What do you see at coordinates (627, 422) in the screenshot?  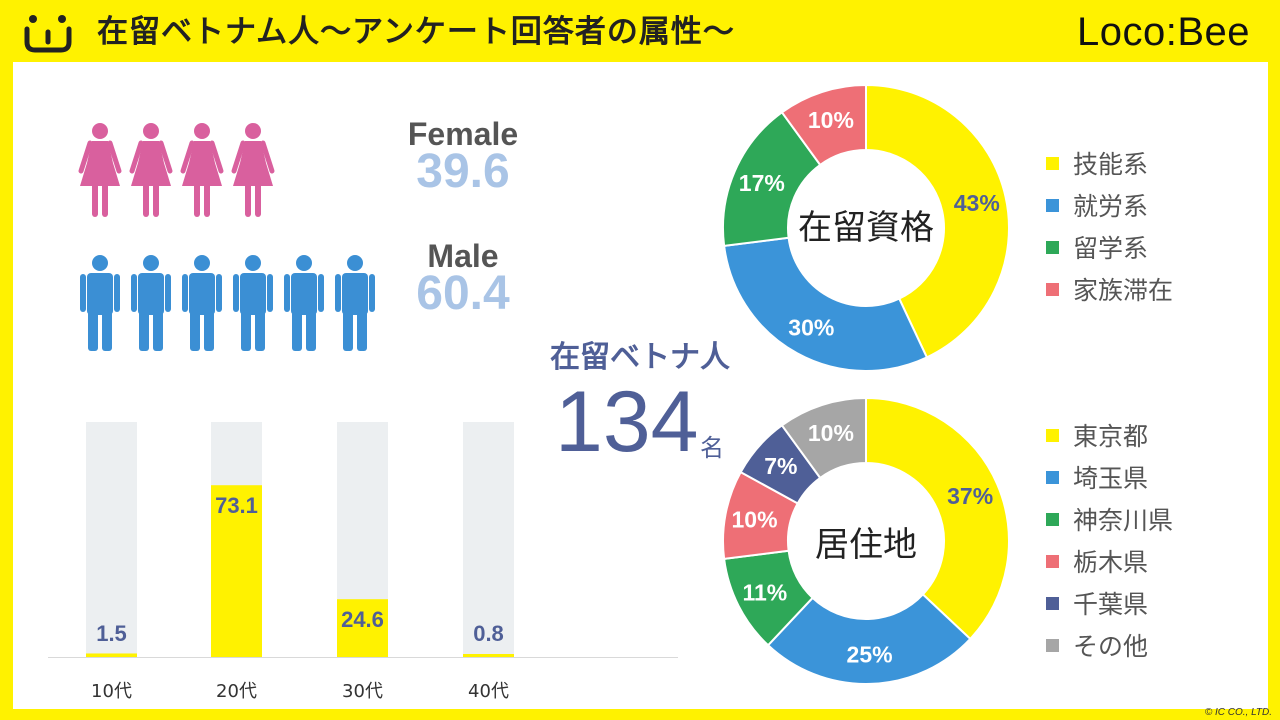 I see `total-value: 134` at bounding box center [627, 422].